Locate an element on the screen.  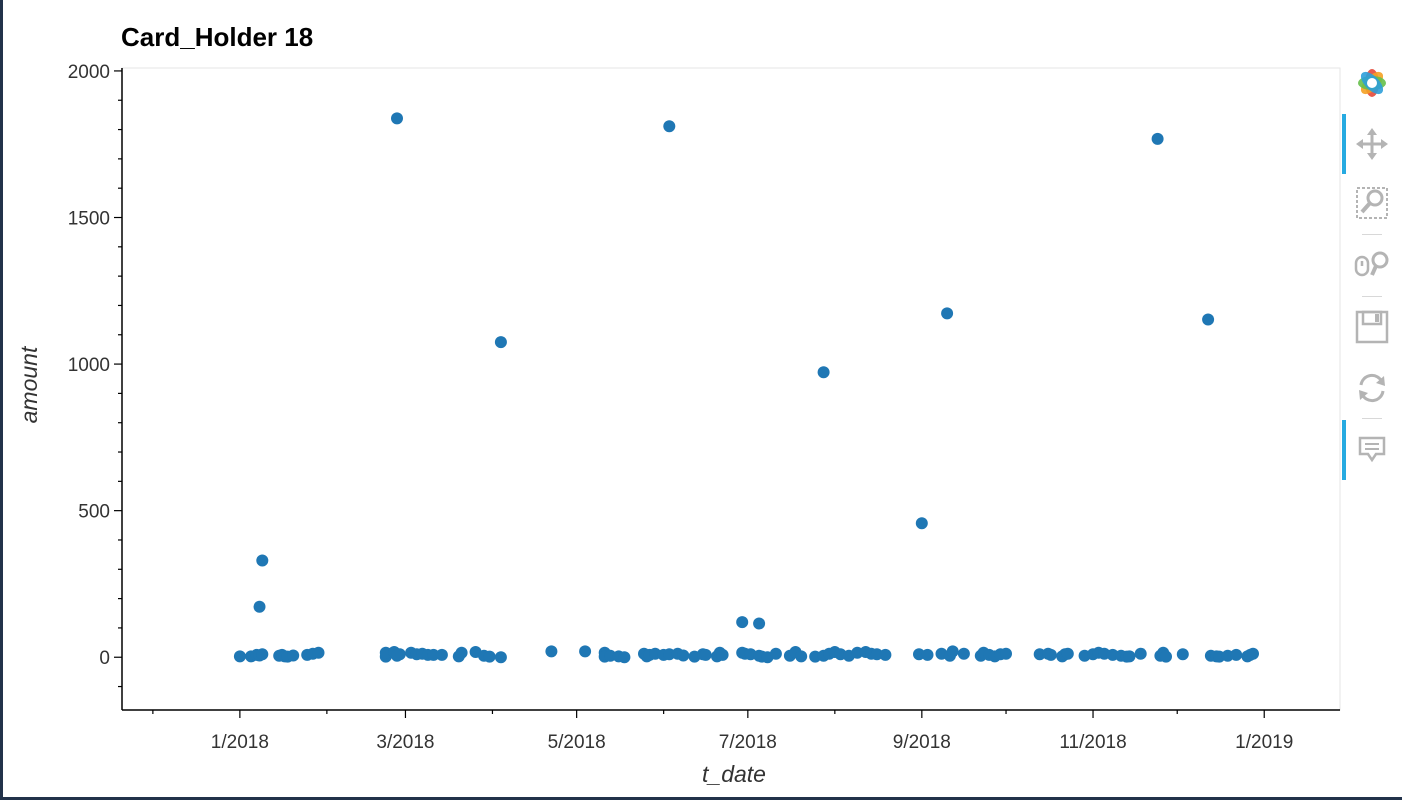
reset-tool-button is located at coordinates (1372, 388).